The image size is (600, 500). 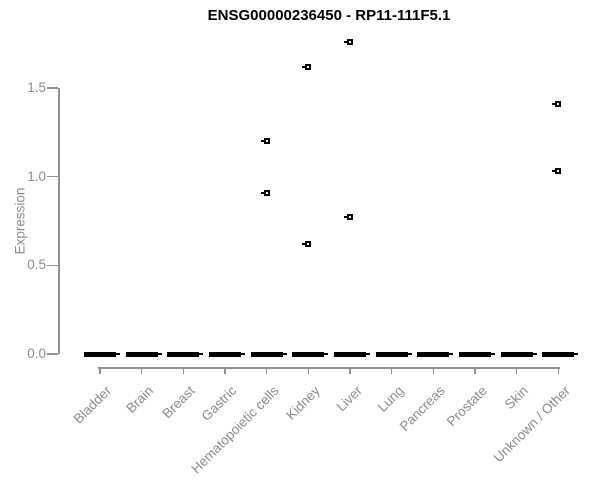 I want to click on x-category-label: Bladder, so click(x=93, y=405).